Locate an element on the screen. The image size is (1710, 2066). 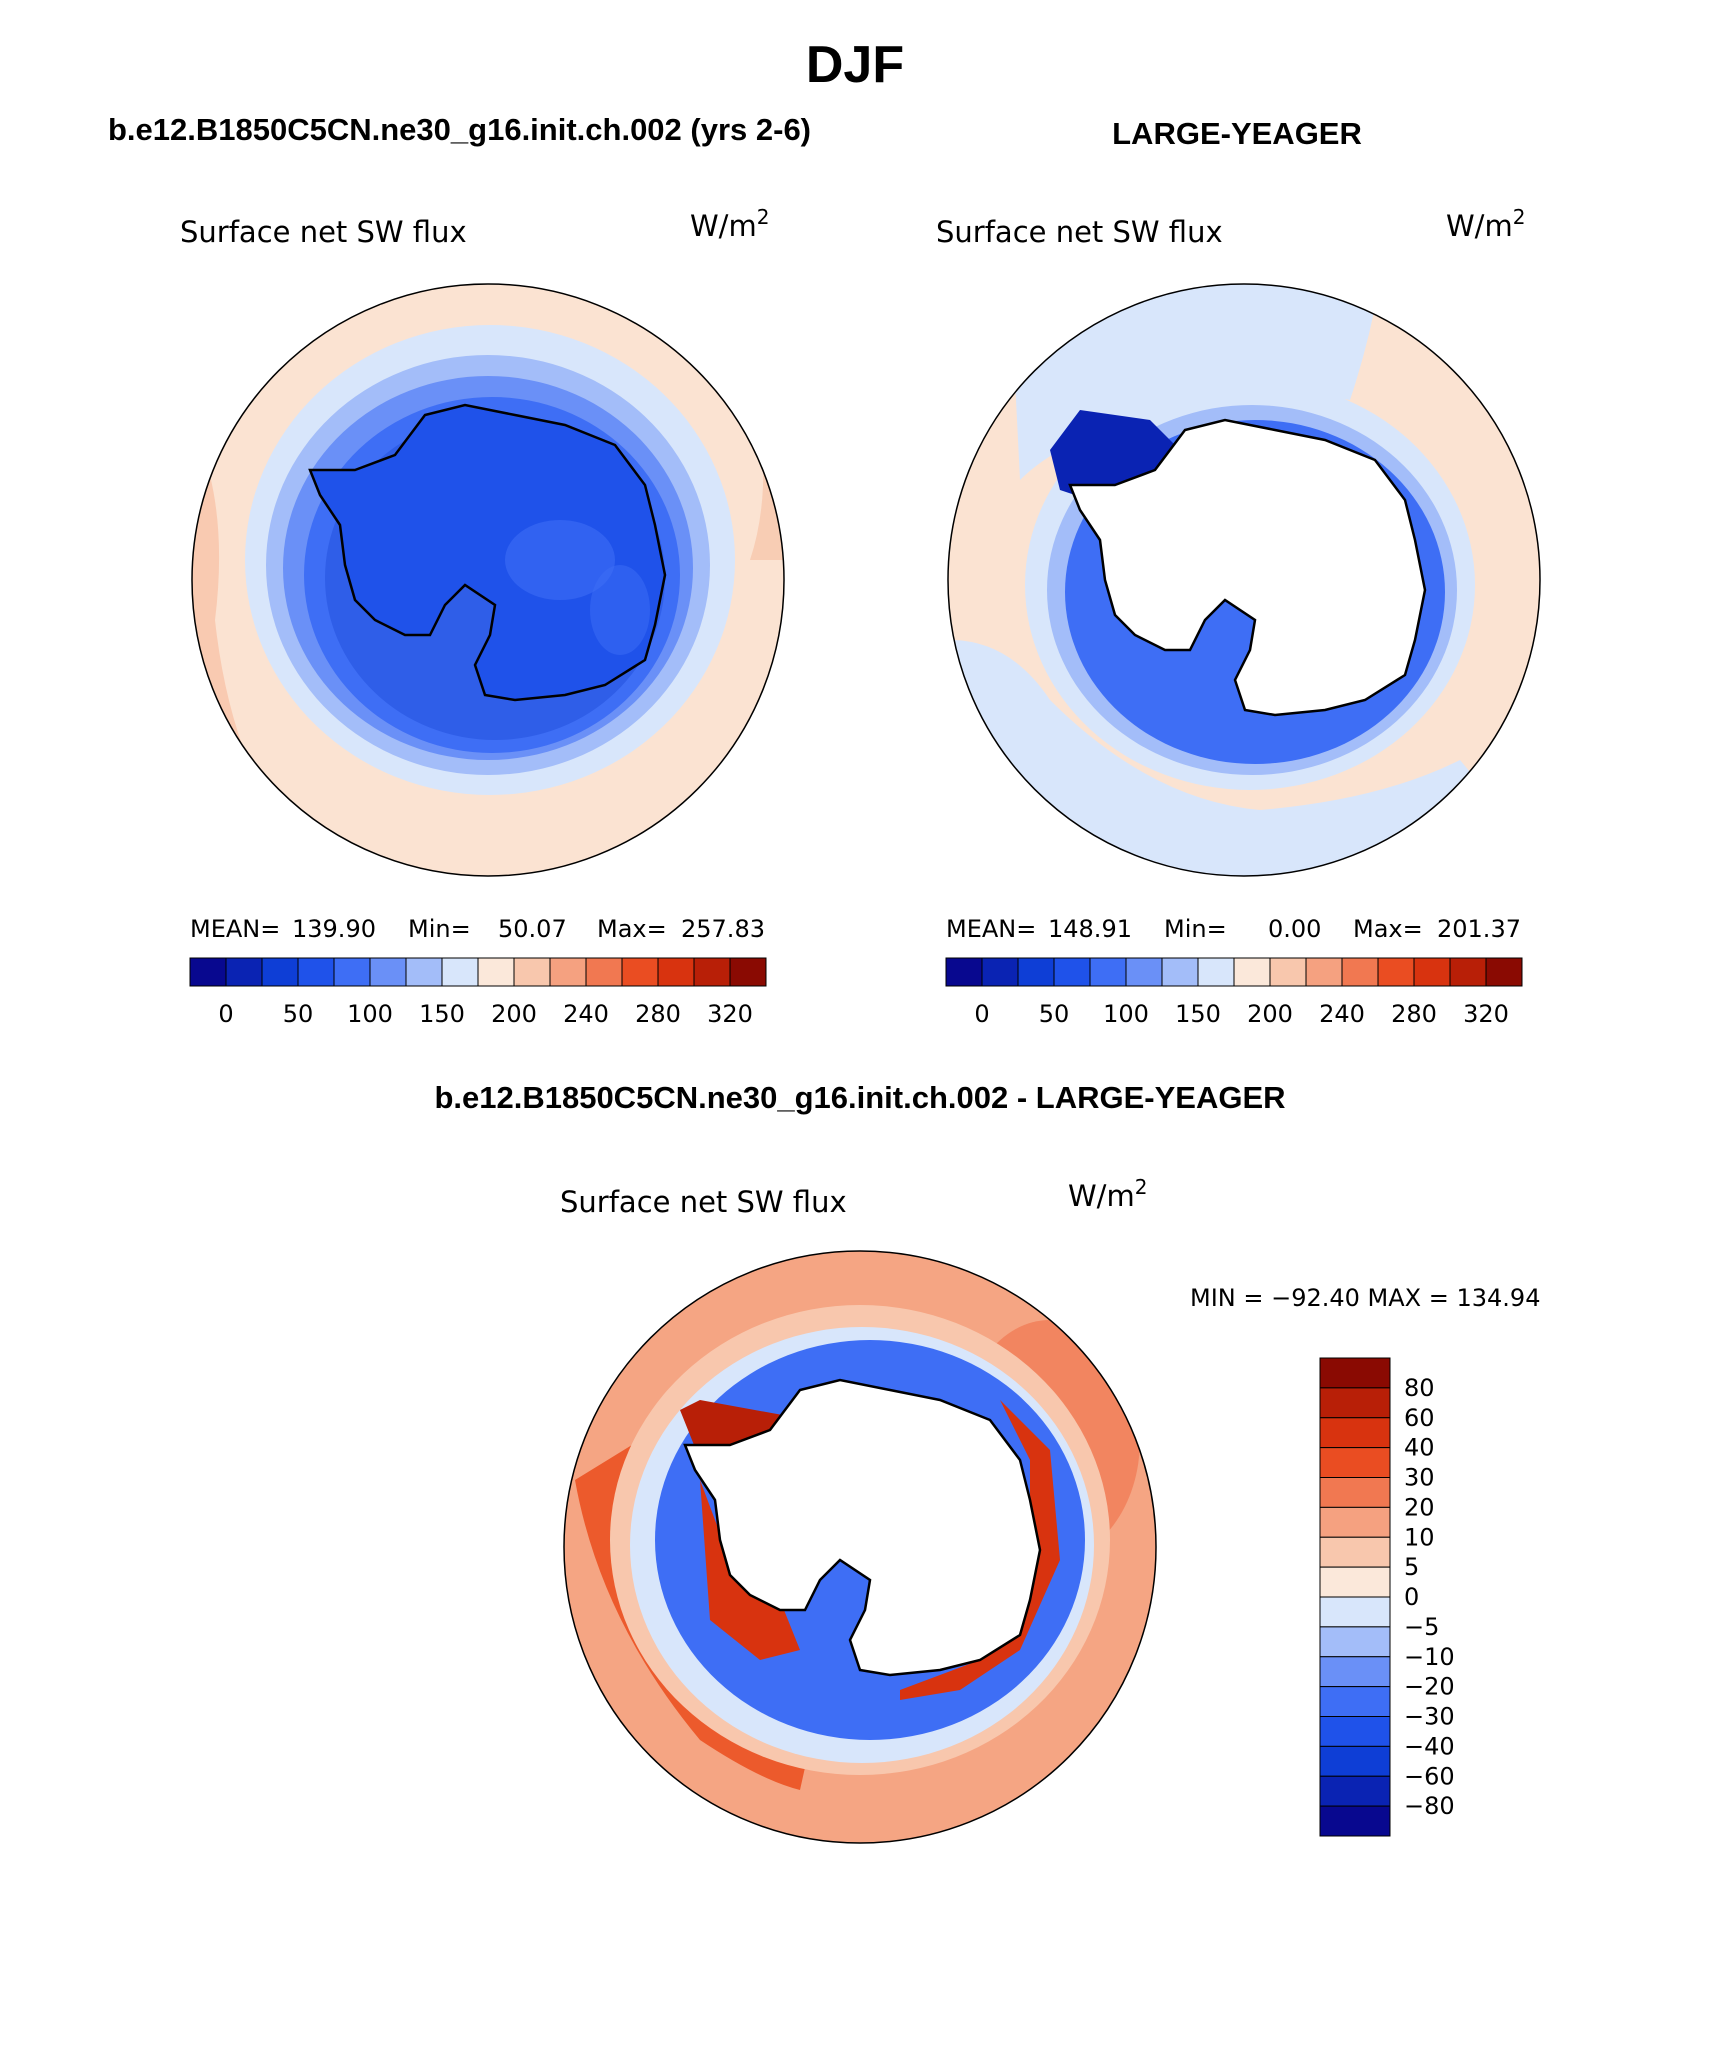
panel-left-field-label: Surface net SW flux is located at coordinates (323, 232).